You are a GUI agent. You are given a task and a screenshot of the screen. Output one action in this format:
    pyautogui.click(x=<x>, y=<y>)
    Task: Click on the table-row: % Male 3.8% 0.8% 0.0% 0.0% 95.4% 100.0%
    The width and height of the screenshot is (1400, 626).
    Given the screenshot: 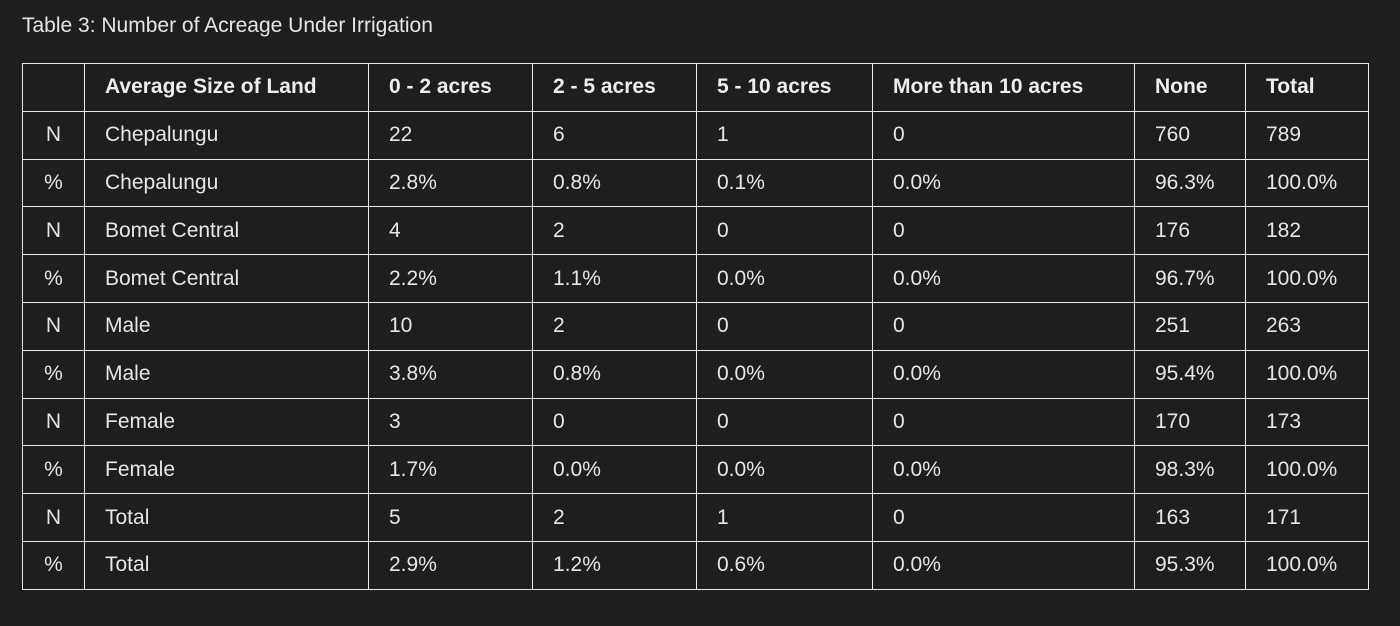 What is the action you would take?
    pyautogui.click(x=695, y=374)
    